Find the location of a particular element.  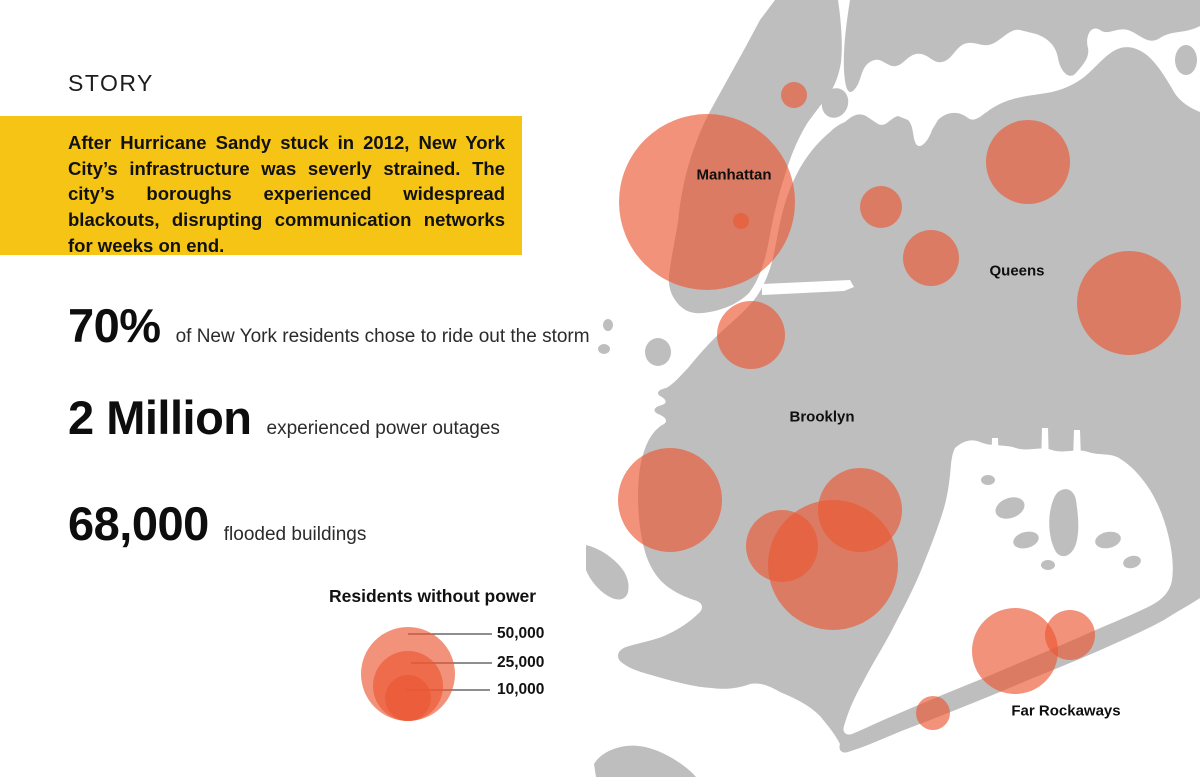

bubble-brooklyn-south is located at coordinates (833, 565).